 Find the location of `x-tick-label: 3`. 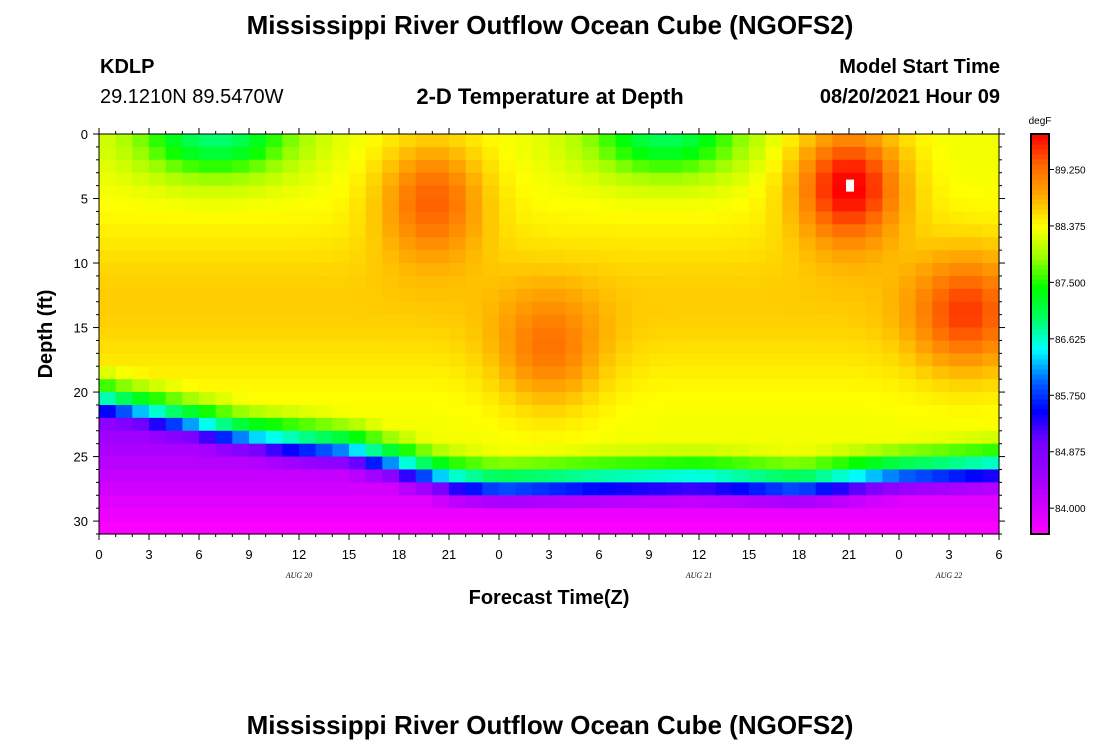

x-tick-label: 3 is located at coordinates (948, 554).